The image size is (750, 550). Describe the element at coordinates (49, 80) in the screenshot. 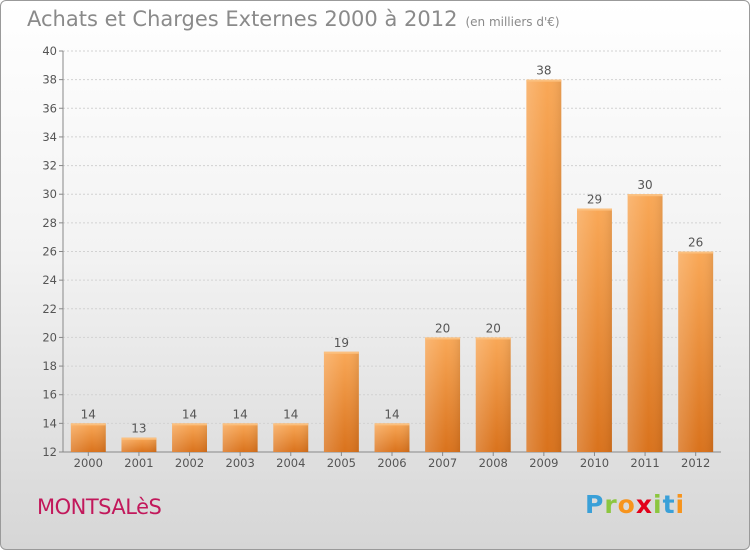

I see `y-tick-label: 38` at that location.